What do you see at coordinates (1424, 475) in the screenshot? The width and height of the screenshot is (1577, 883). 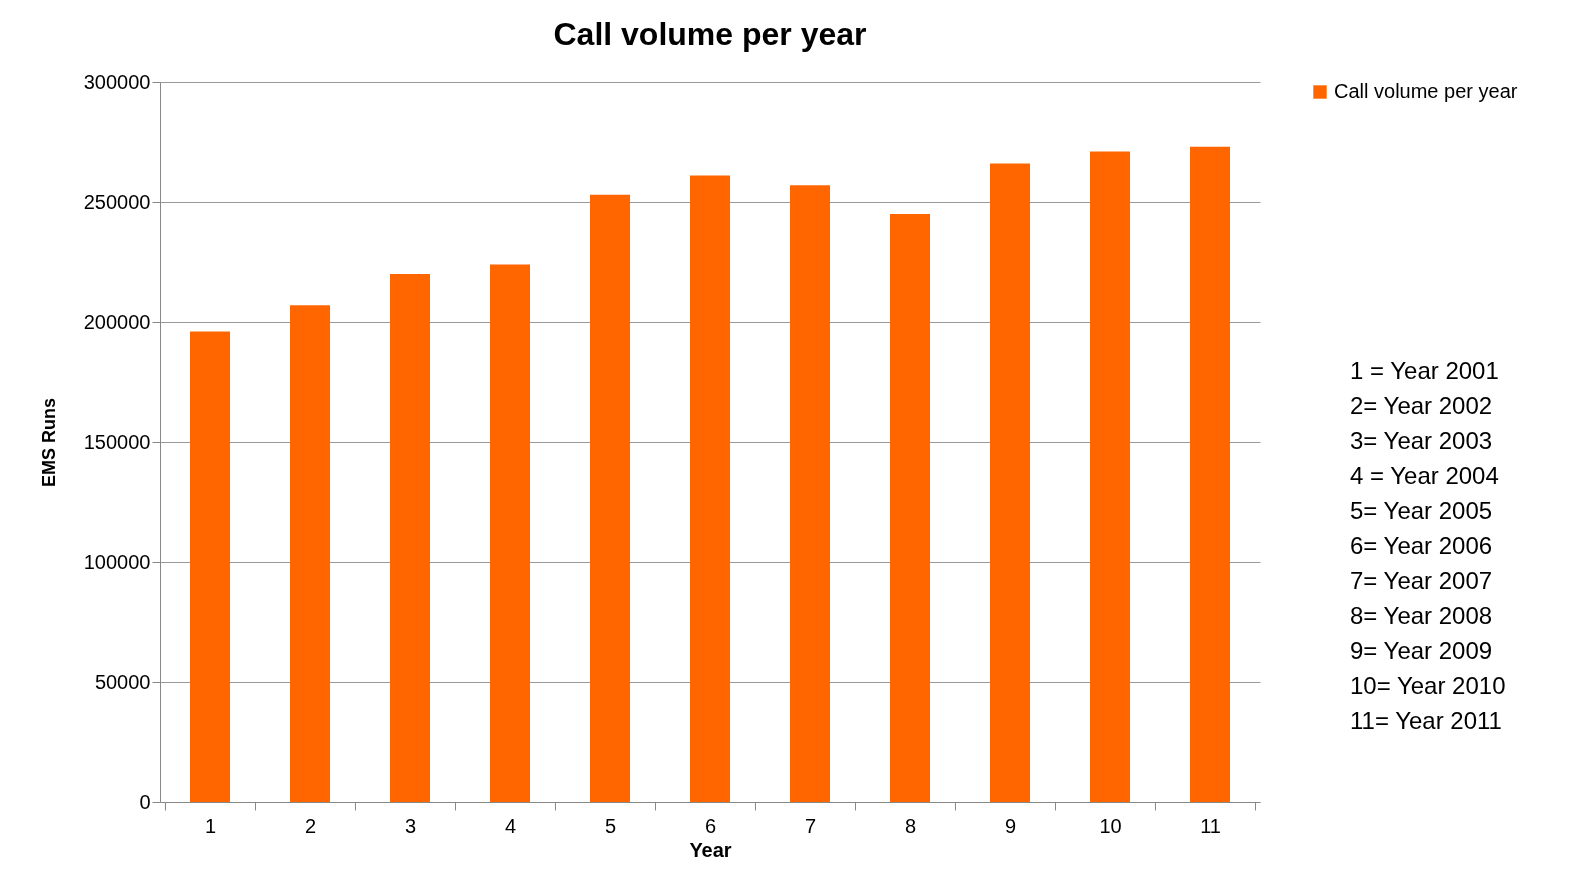 I see `text: 4 = Year 2004` at bounding box center [1424, 475].